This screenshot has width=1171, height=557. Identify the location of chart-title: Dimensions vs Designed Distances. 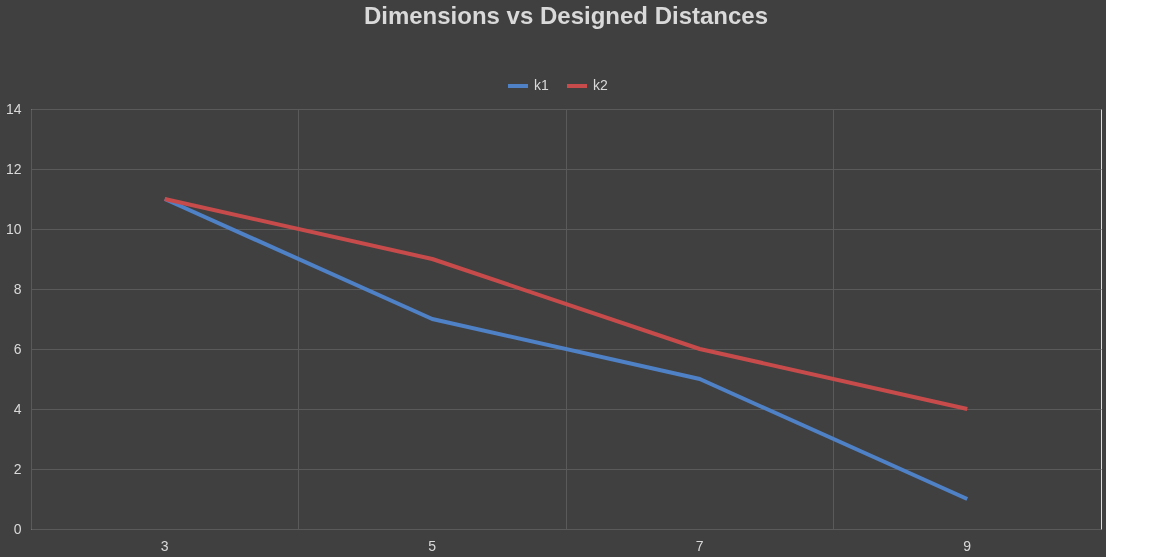
(566, 15).